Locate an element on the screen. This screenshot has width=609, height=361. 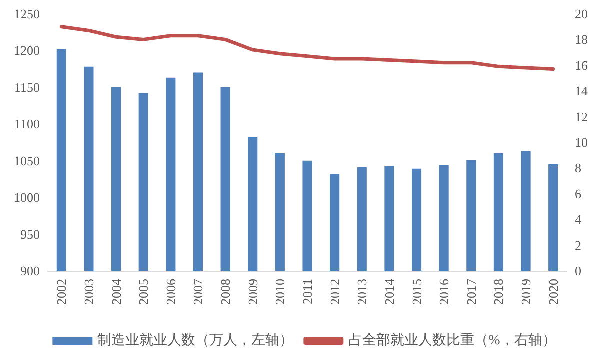
x-tick-label: 2018 is located at coordinates (498, 292).